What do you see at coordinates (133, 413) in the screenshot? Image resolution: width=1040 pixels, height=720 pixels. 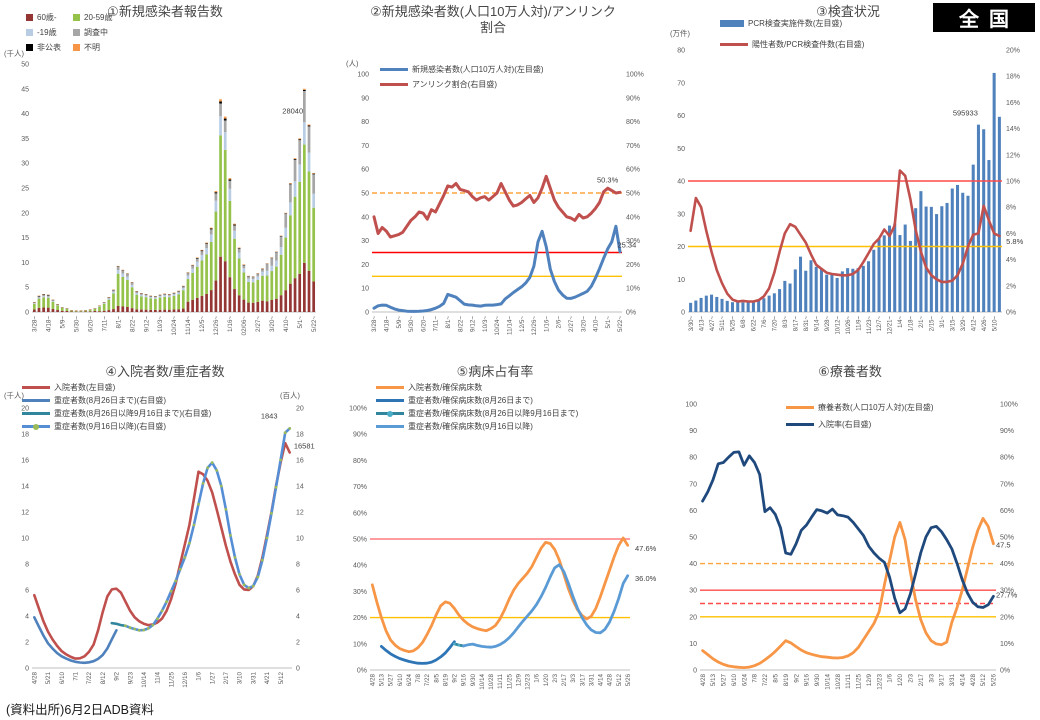 I see `legend-label: 重症者数(8月26日以降9月16日まで)(右目盛)` at bounding box center [133, 413].